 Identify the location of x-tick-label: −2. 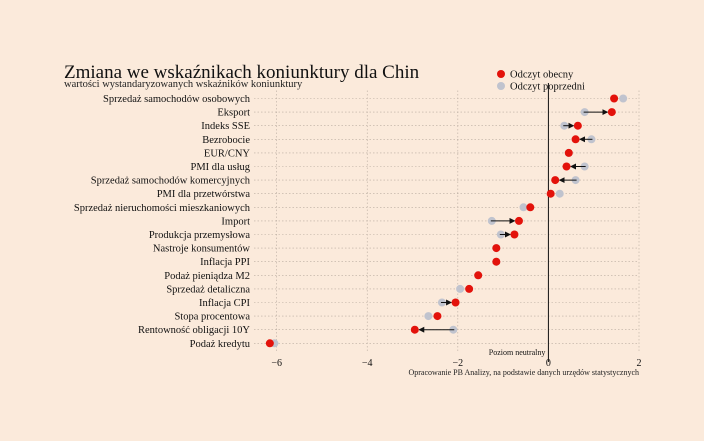
(458, 363).